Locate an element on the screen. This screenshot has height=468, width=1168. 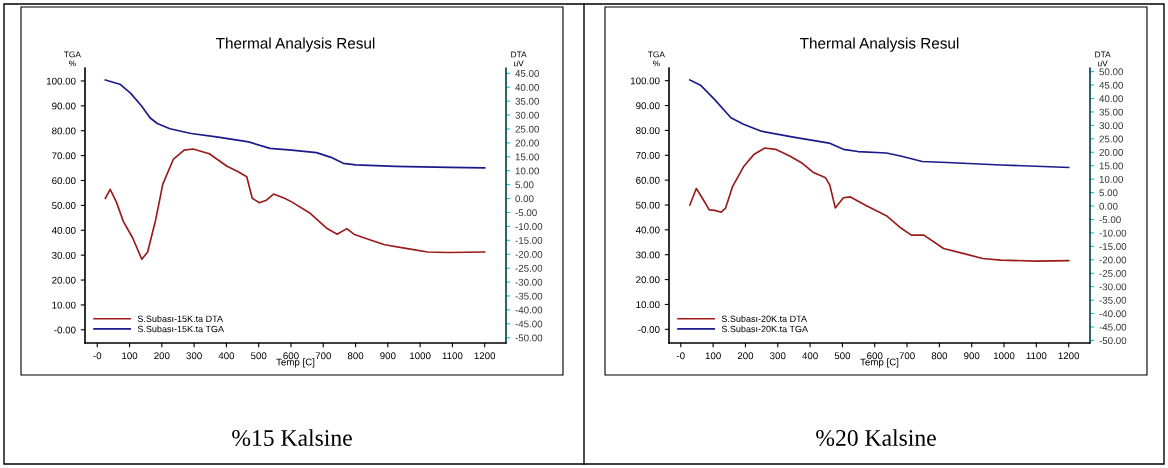
y2-tick-label: -35.00 is located at coordinates (529, 296).